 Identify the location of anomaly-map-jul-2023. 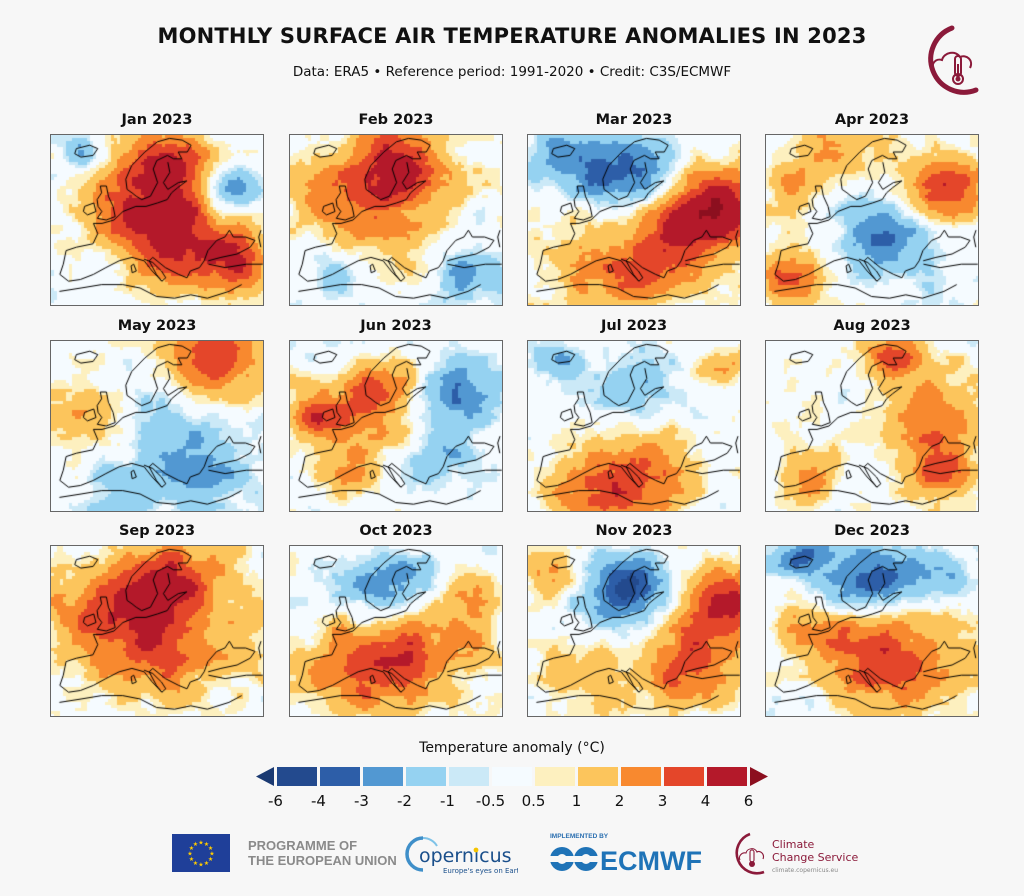
(634, 426).